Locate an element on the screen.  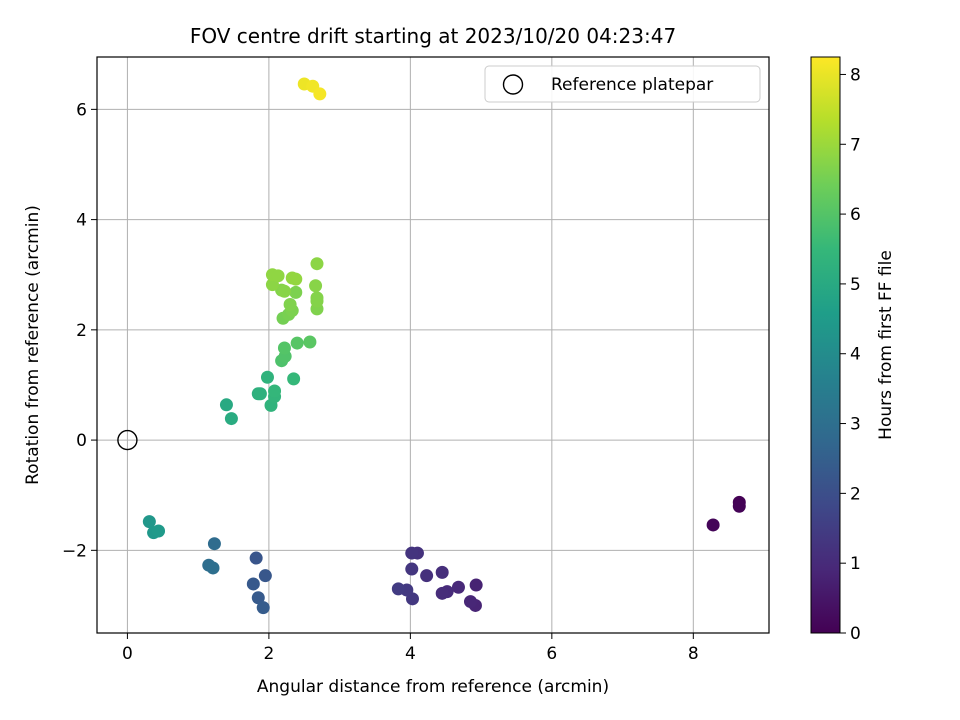
colorbar-tick-label: 2 is located at coordinates (855, 494).